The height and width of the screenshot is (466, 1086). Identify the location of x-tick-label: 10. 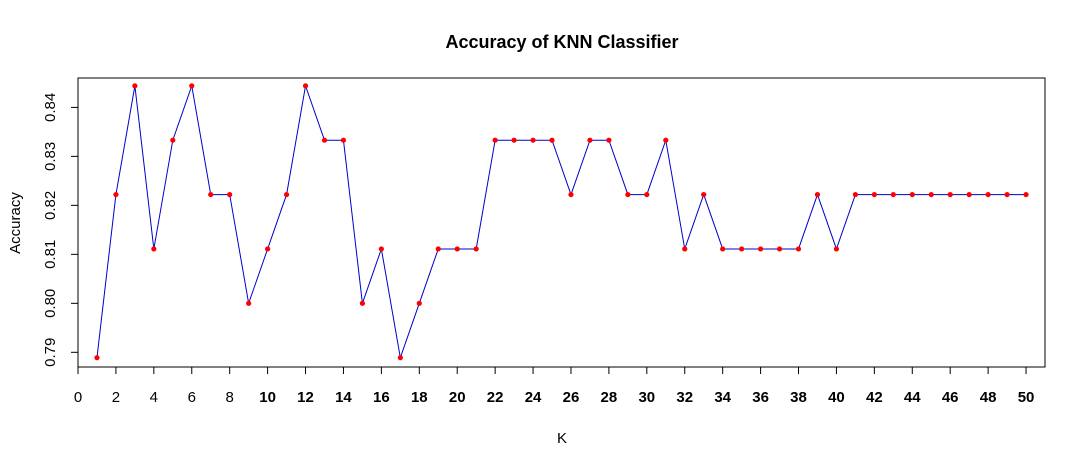
(267, 397).